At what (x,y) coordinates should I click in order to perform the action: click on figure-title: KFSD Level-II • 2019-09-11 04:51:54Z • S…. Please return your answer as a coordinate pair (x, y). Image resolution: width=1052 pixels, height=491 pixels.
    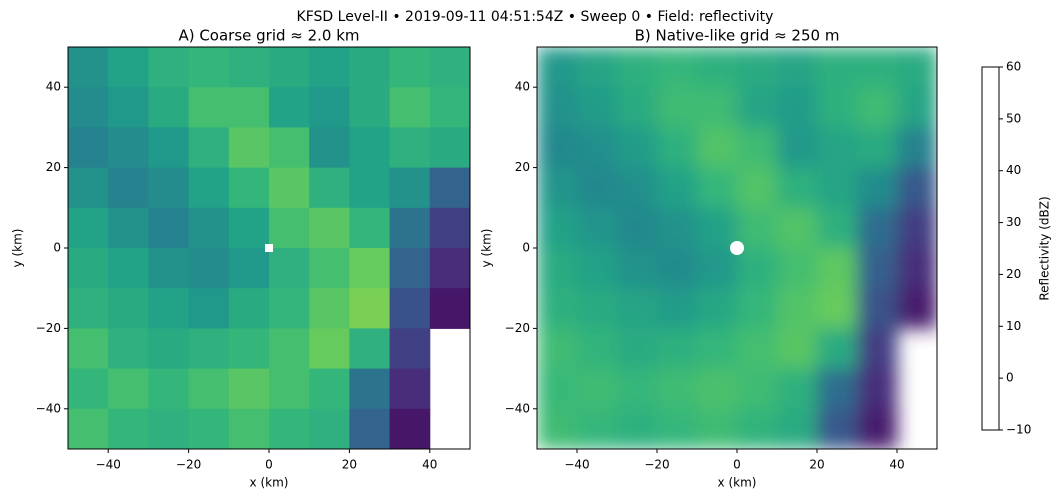
    Looking at the image, I should click on (535, 17).